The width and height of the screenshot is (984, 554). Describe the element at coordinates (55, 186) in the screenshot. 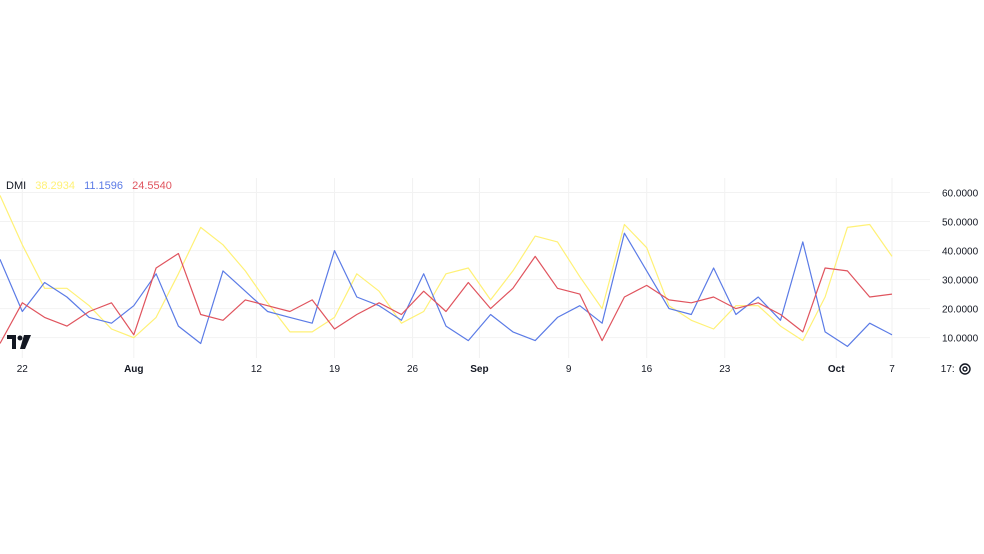

I see `adx-value: 38.2934` at that location.